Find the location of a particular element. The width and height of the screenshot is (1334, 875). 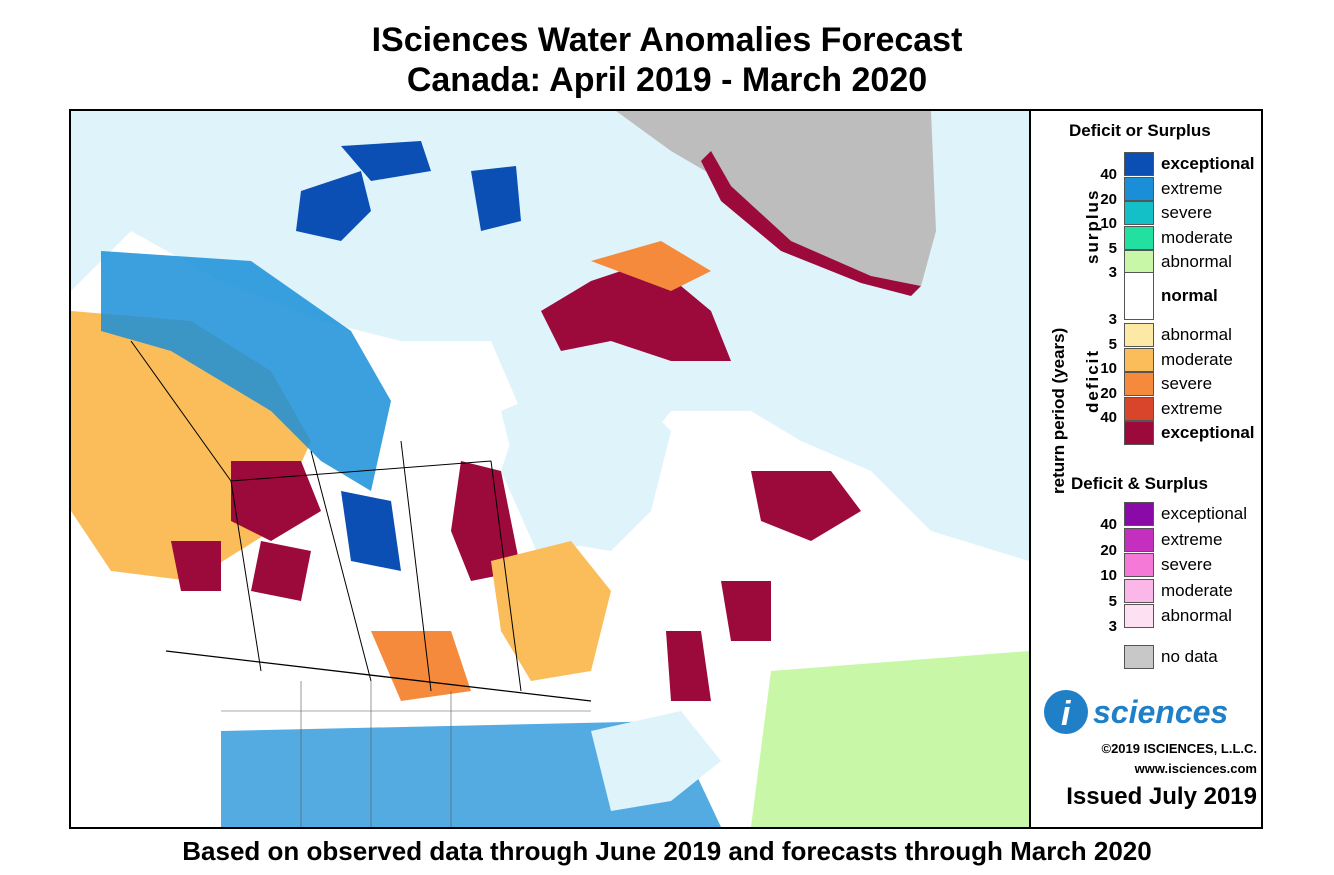

both-row-severe: severe is located at coordinates (1146, 565).